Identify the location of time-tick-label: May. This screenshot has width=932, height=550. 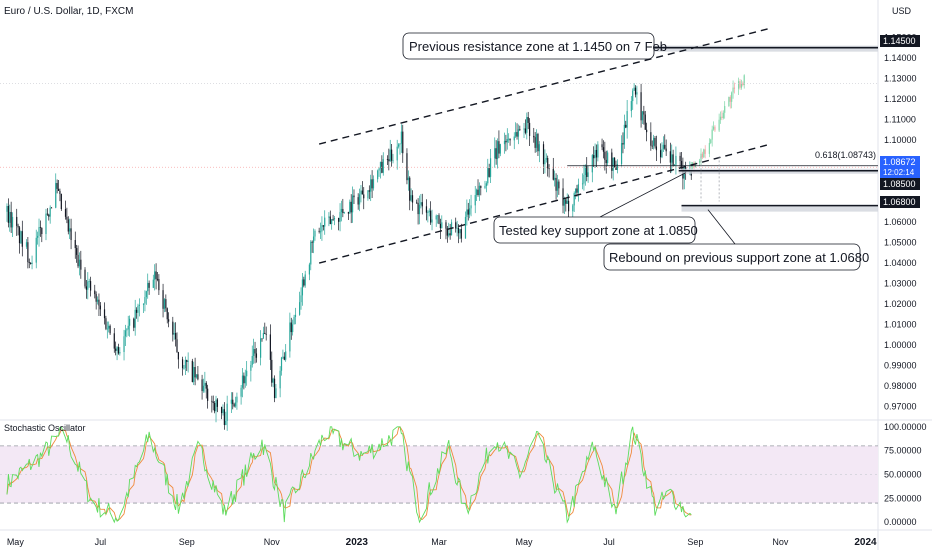
(16, 542).